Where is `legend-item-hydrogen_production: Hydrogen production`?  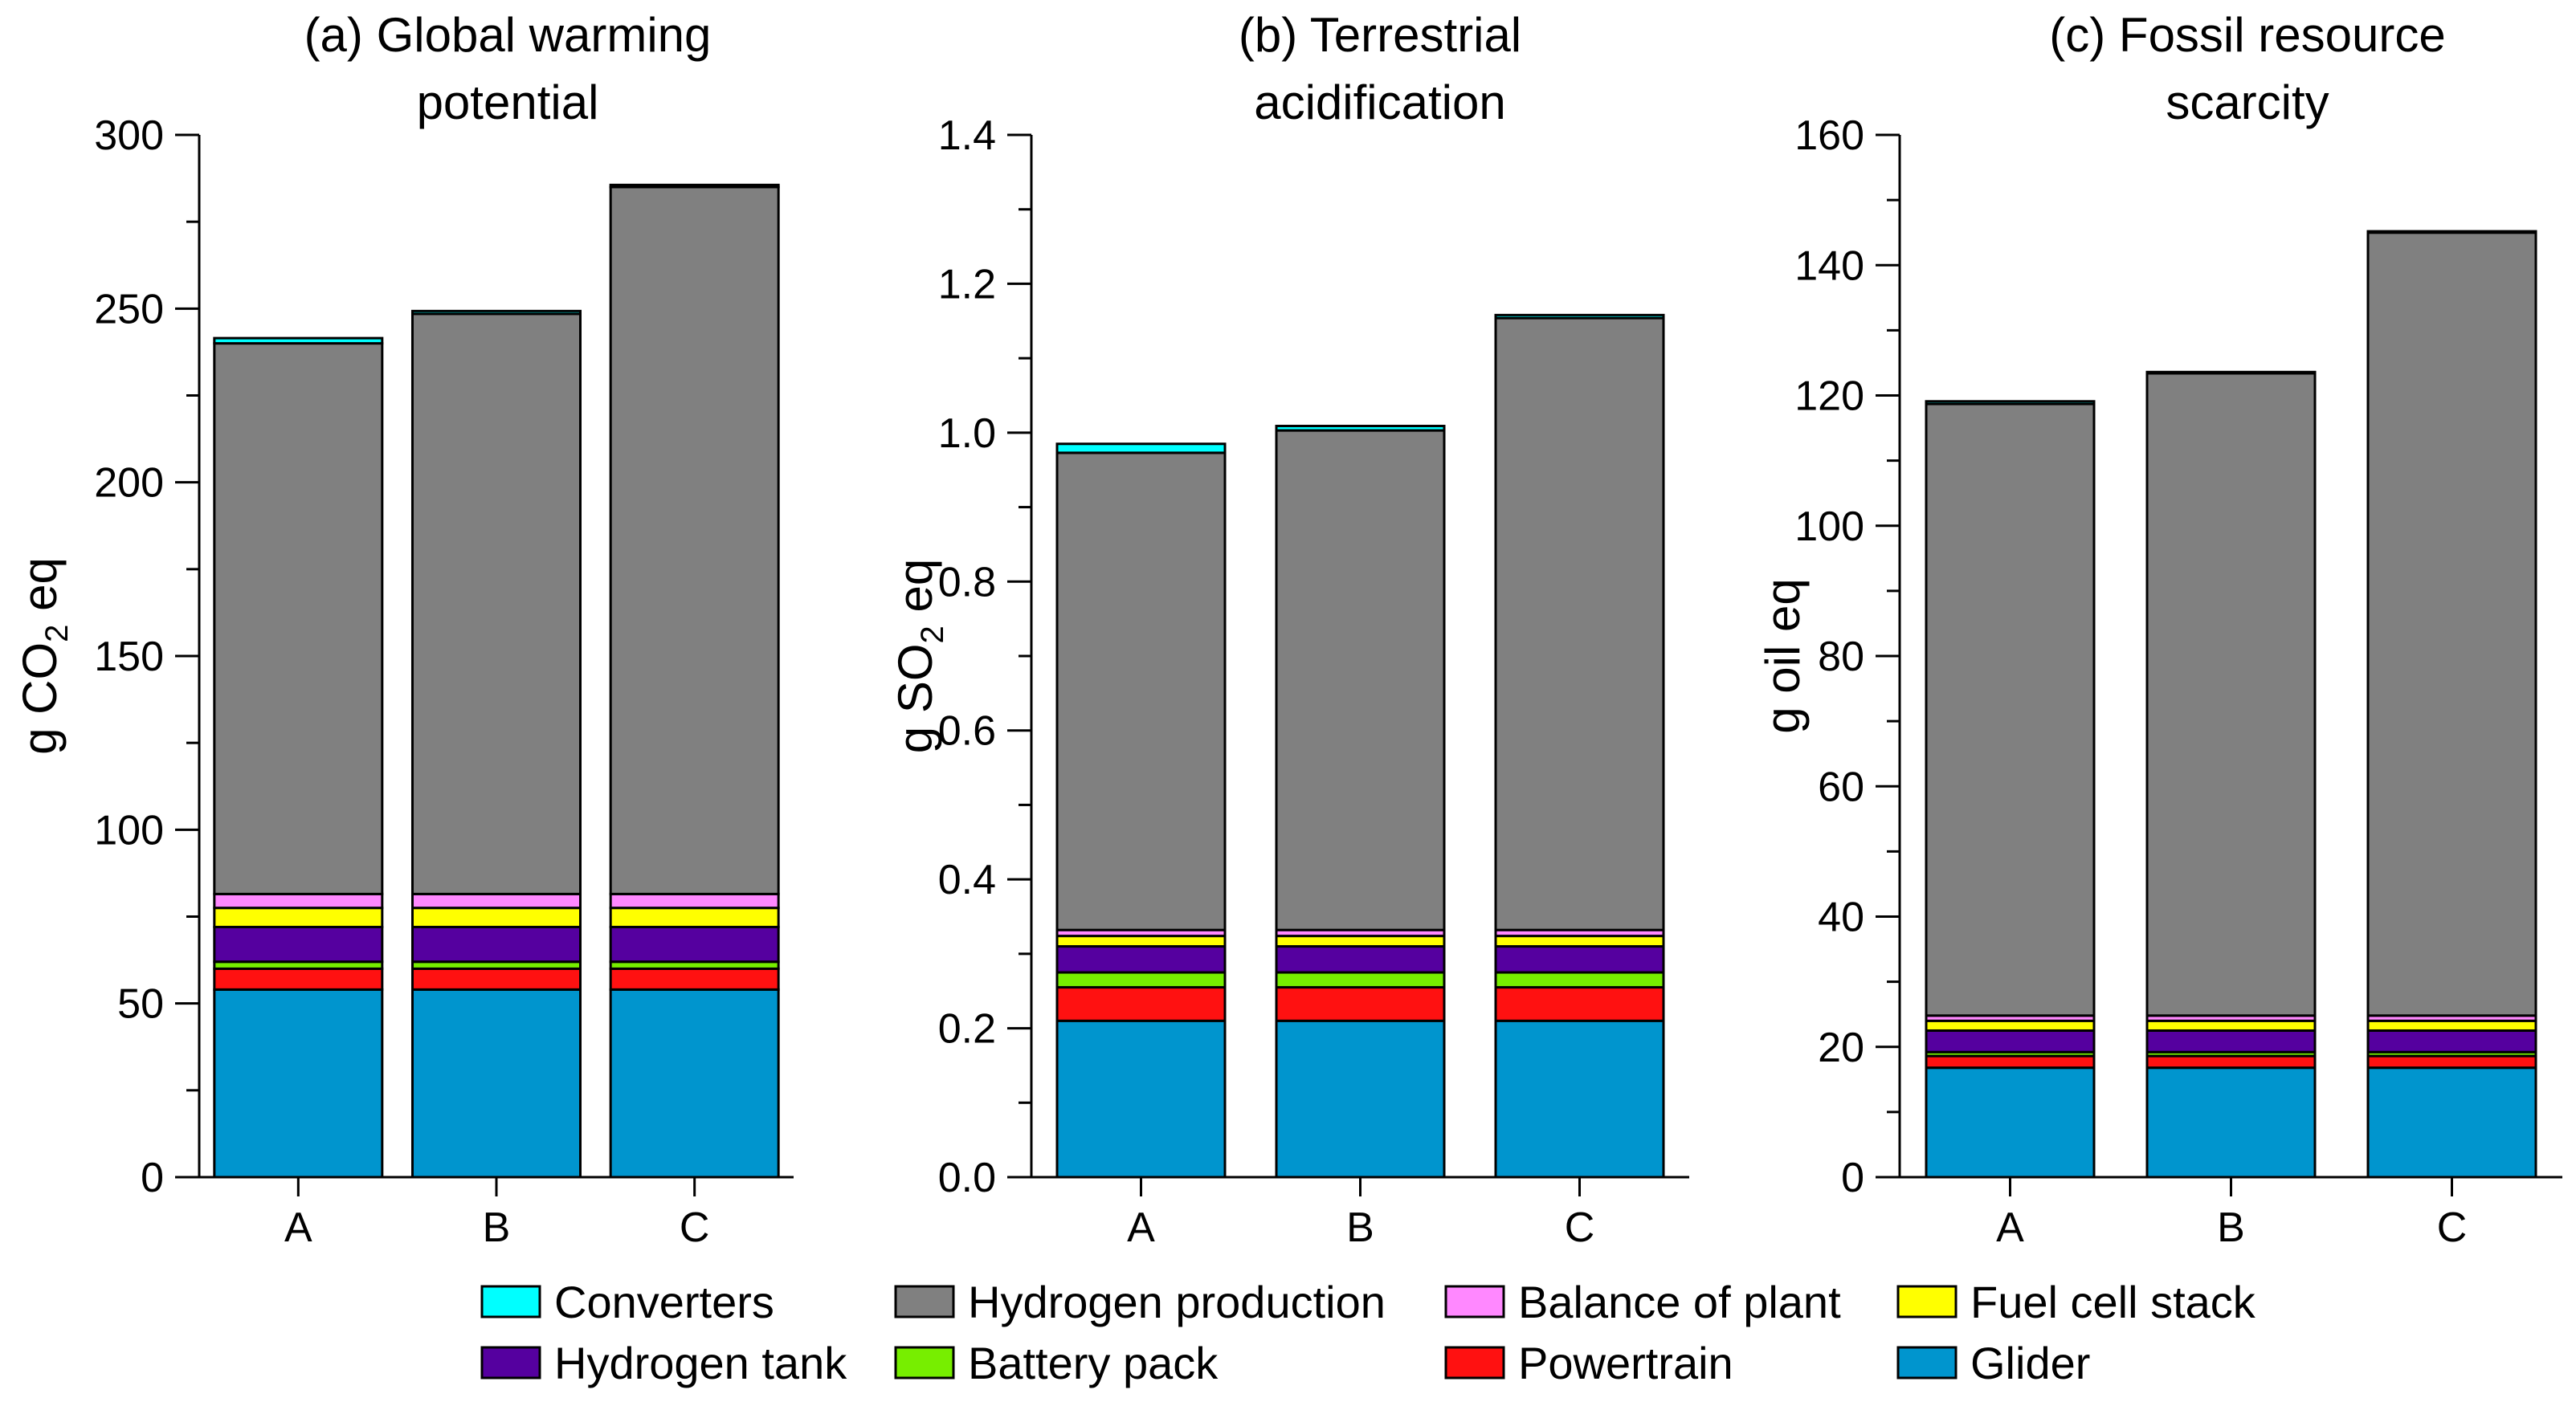 legend-item-hydrogen_production: Hydrogen production is located at coordinates (1140, 1302).